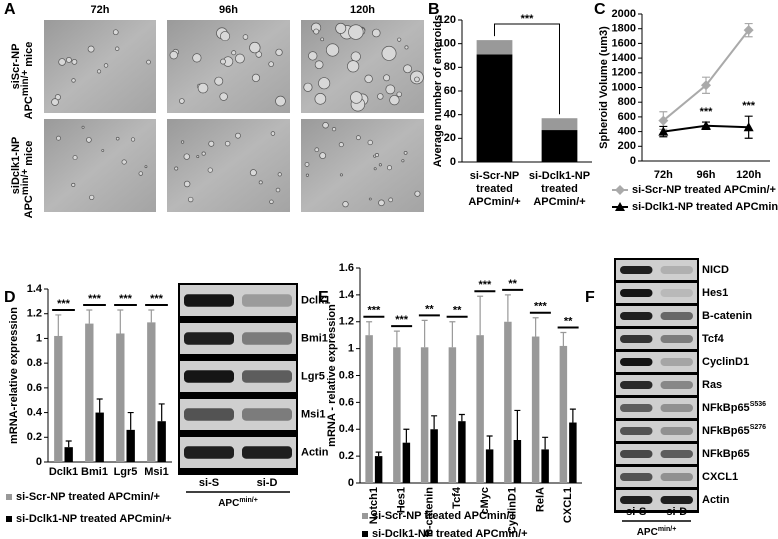 The height and width of the screenshot is (539, 778). What do you see at coordinates (29, 54) in the screenshot?
I see `row-tail: mice` at bounding box center [29, 54].